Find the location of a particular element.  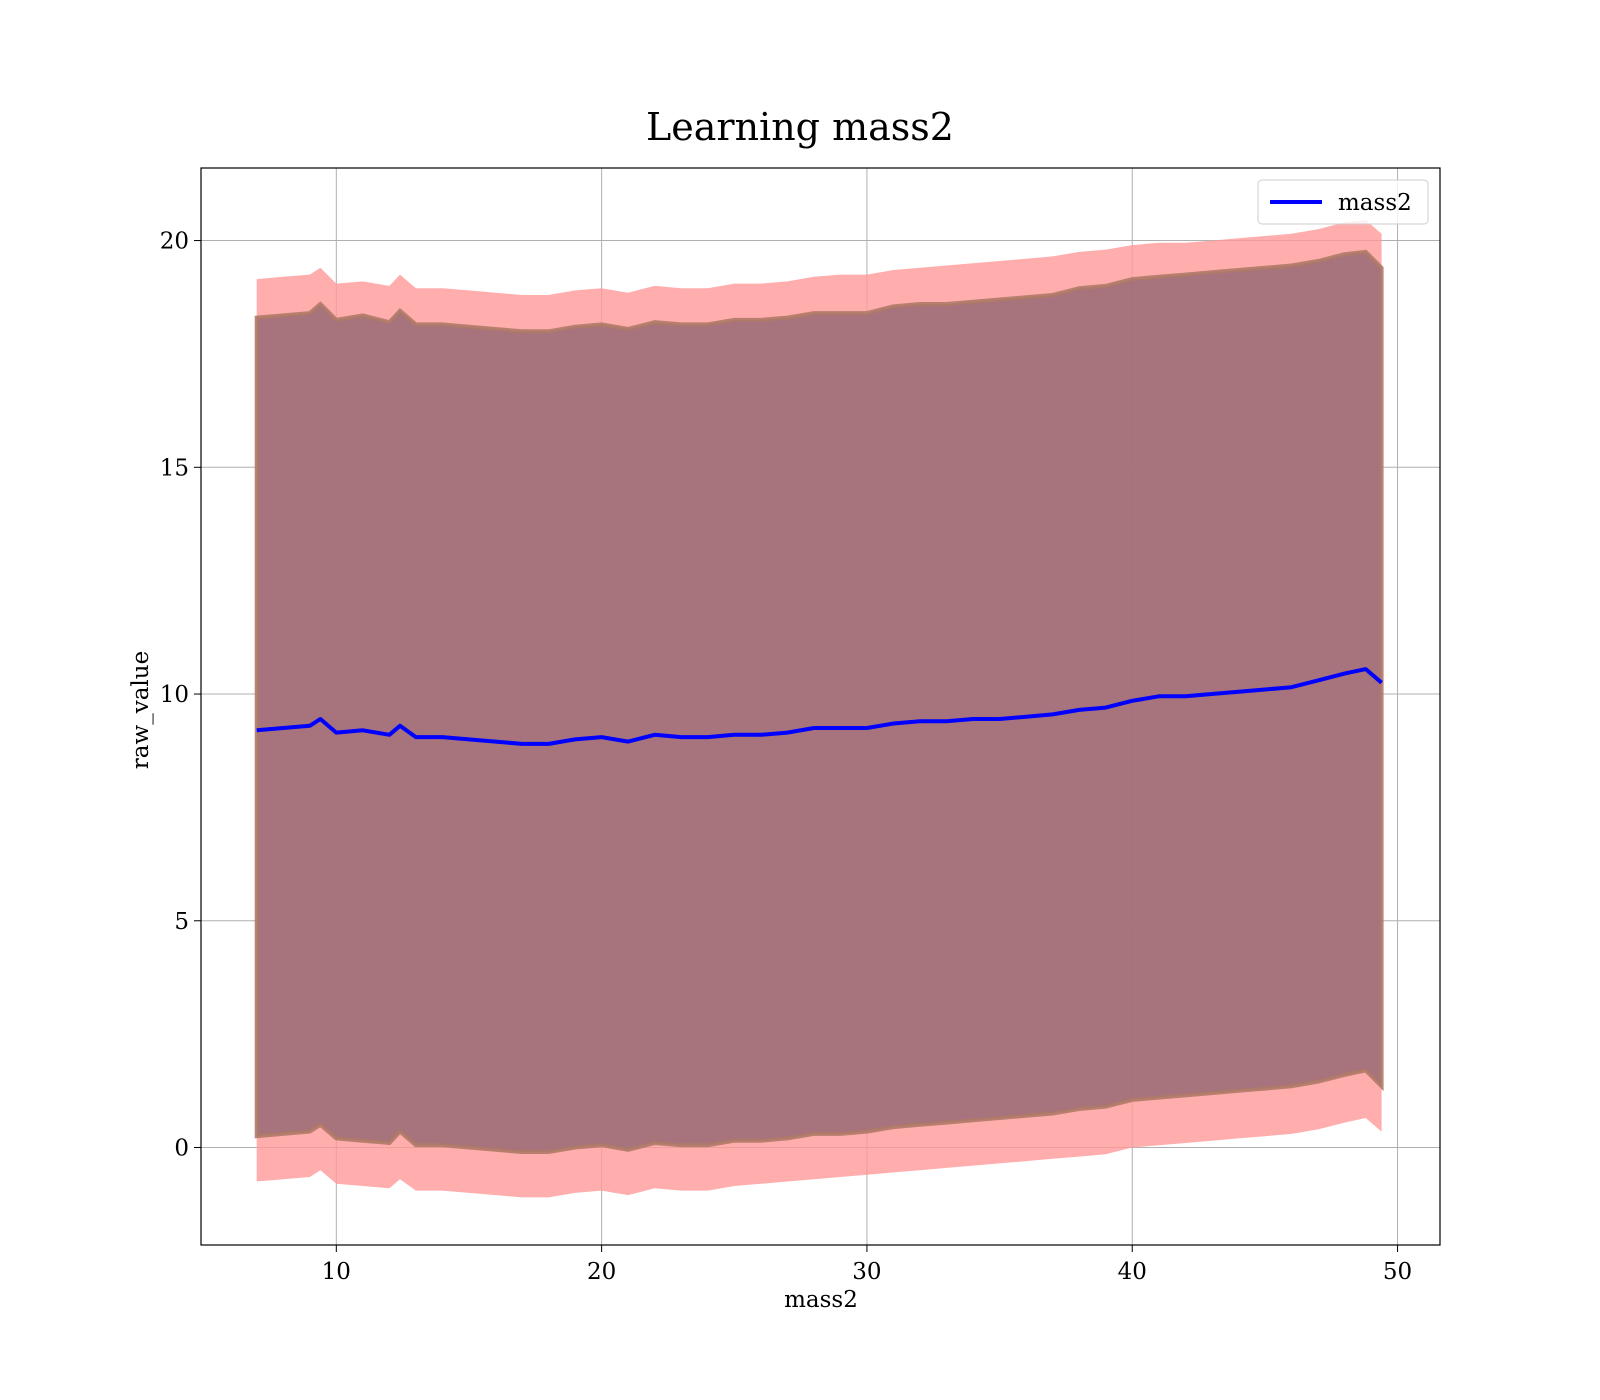

series-line-mass2 is located at coordinates (819, 706).